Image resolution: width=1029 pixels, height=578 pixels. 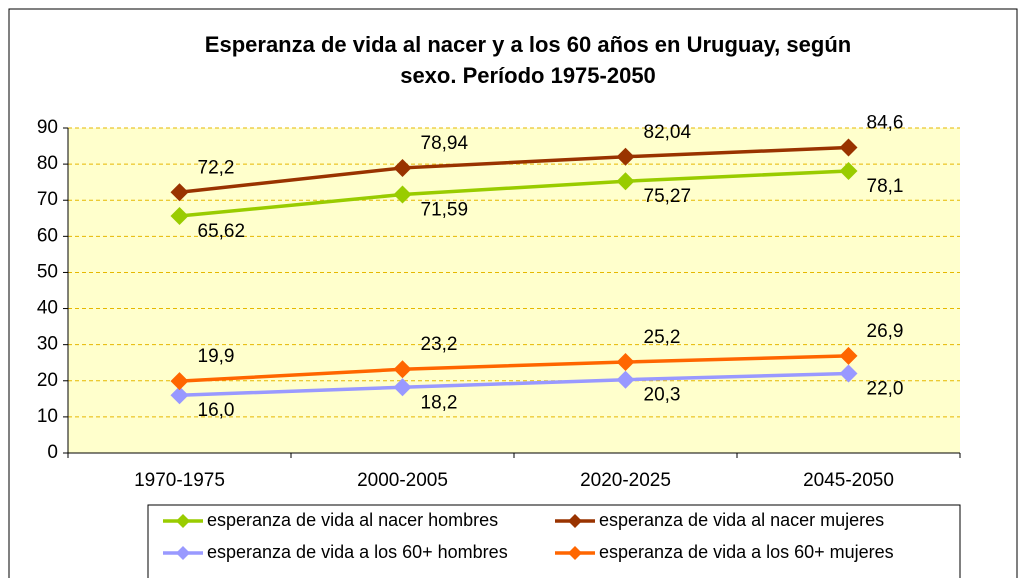 What do you see at coordinates (216, 410) in the screenshot?
I see `data-label: 16,0` at bounding box center [216, 410].